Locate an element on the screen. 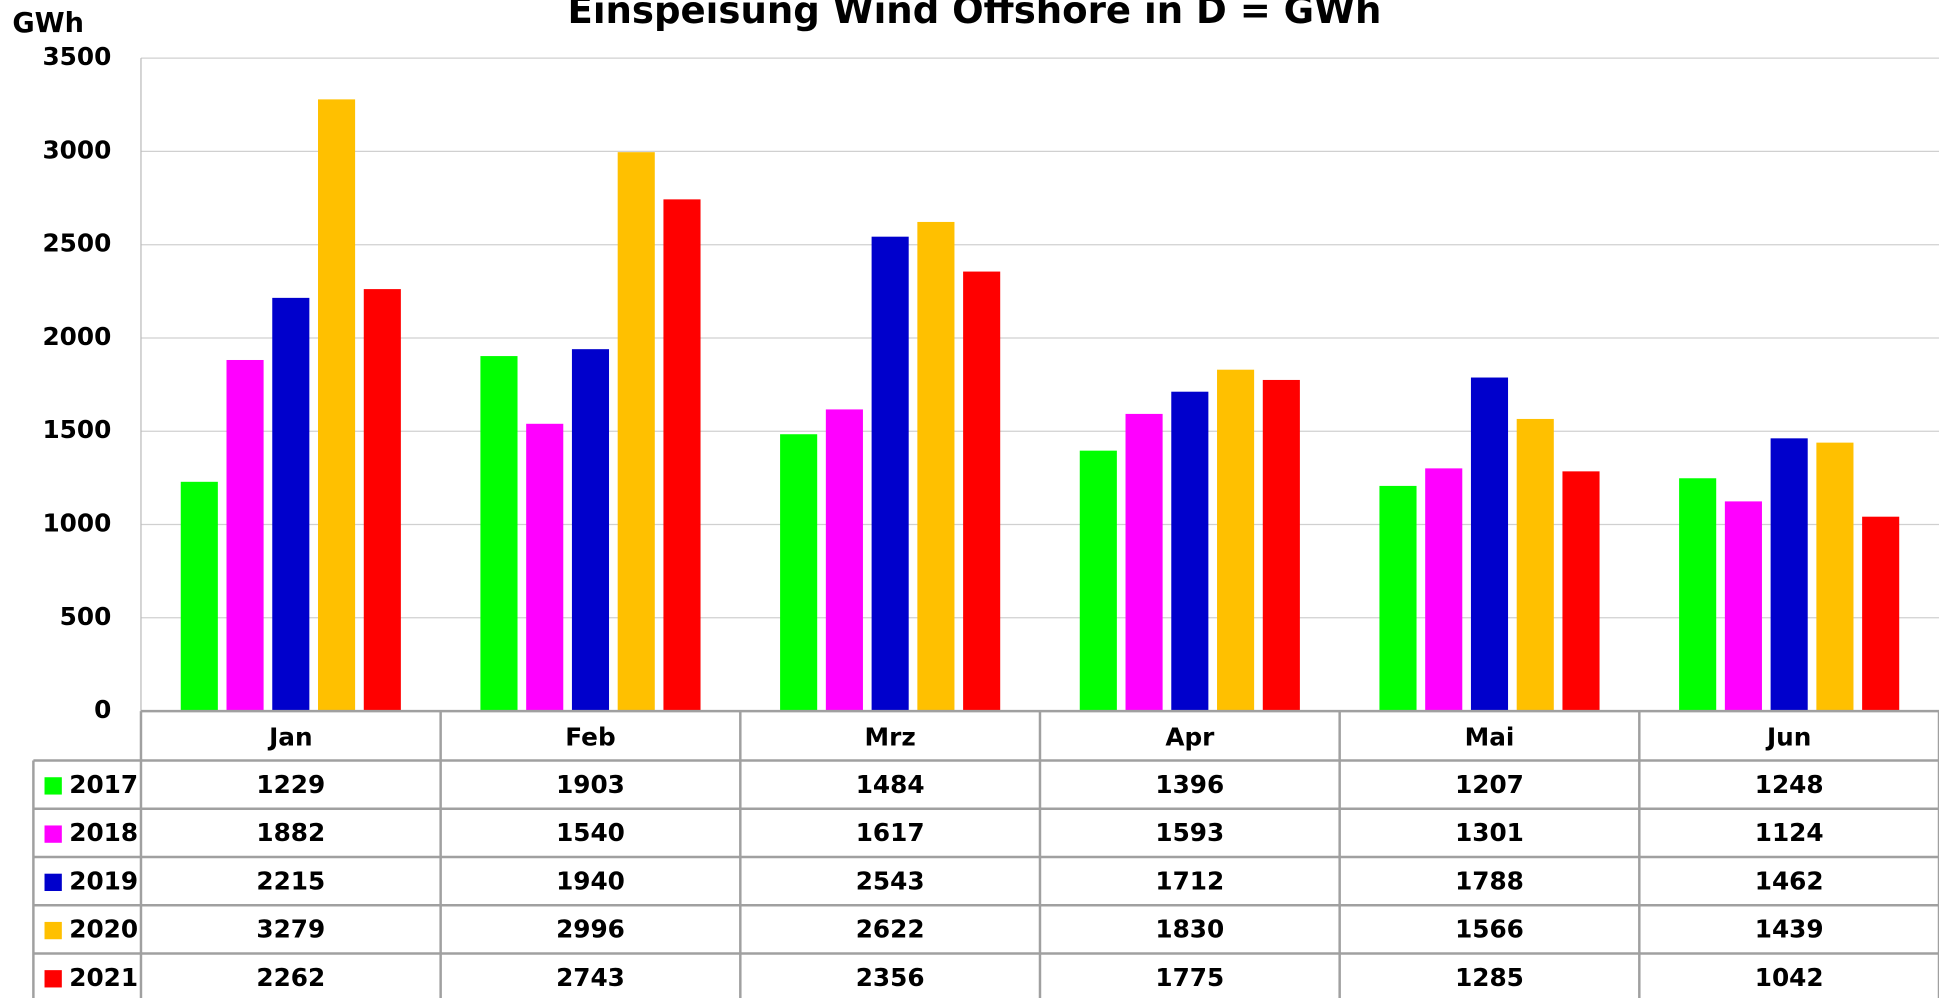 Image resolution: width=1939 pixels, height=998 pixels. table-value: 1301 is located at coordinates (1489, 832).